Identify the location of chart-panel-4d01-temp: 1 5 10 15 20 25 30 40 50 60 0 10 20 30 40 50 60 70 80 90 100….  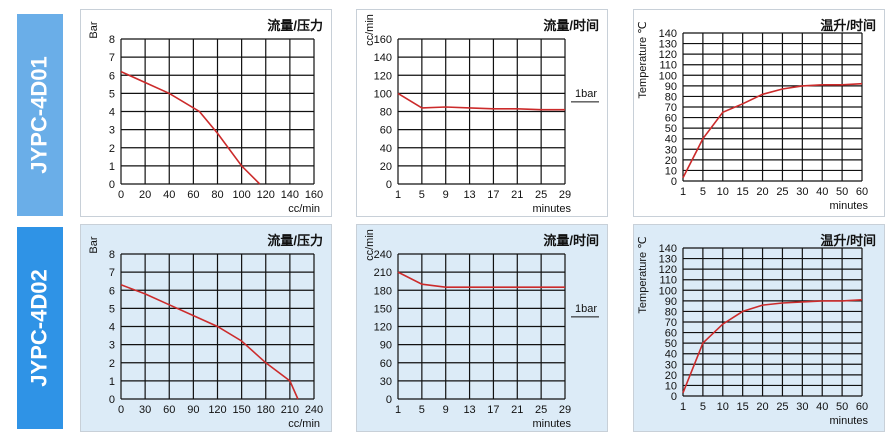
(759, 113).